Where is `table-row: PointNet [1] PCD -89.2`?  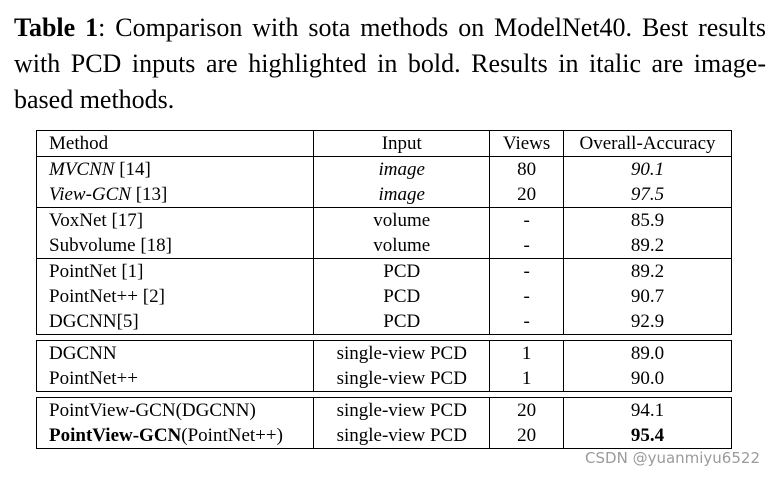 table-row: PointNet [1] PCD -89.2 is located at coordinates (383, 271).